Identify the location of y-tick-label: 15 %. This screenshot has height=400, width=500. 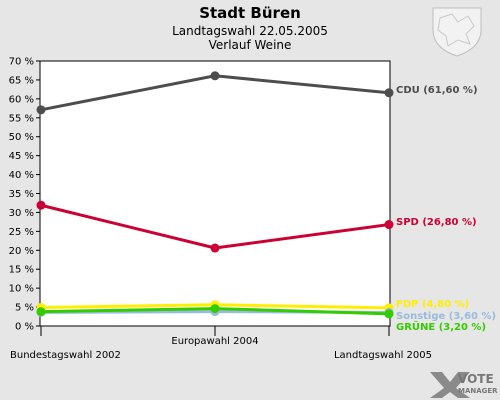
(21, 270).